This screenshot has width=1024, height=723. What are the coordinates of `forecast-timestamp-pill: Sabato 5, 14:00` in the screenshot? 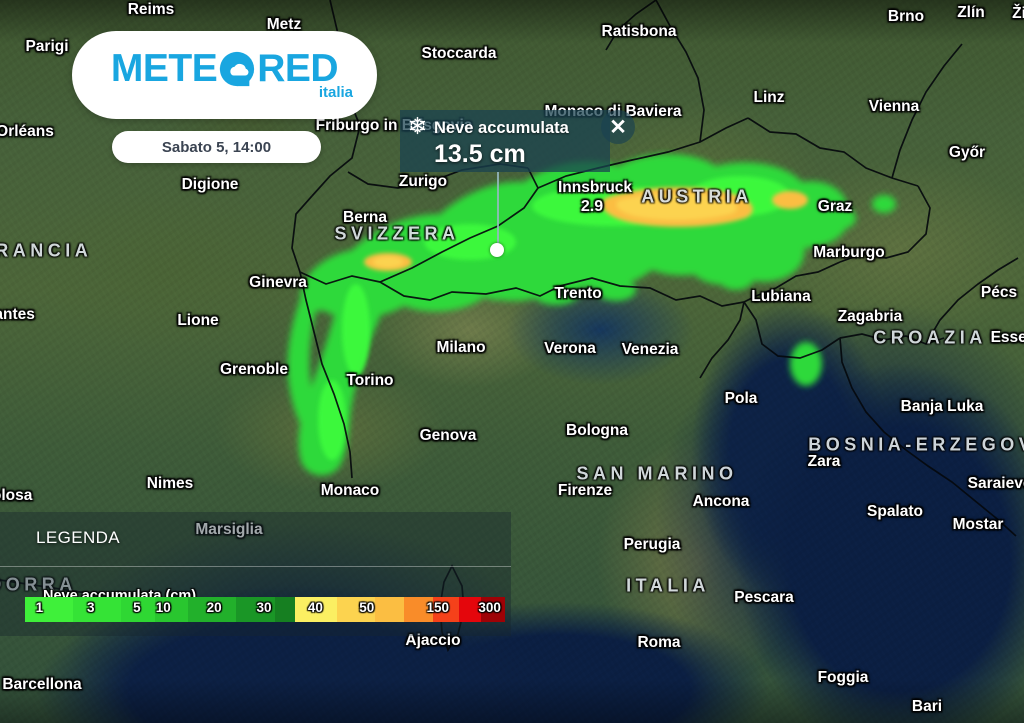 It's located at (216, 147).